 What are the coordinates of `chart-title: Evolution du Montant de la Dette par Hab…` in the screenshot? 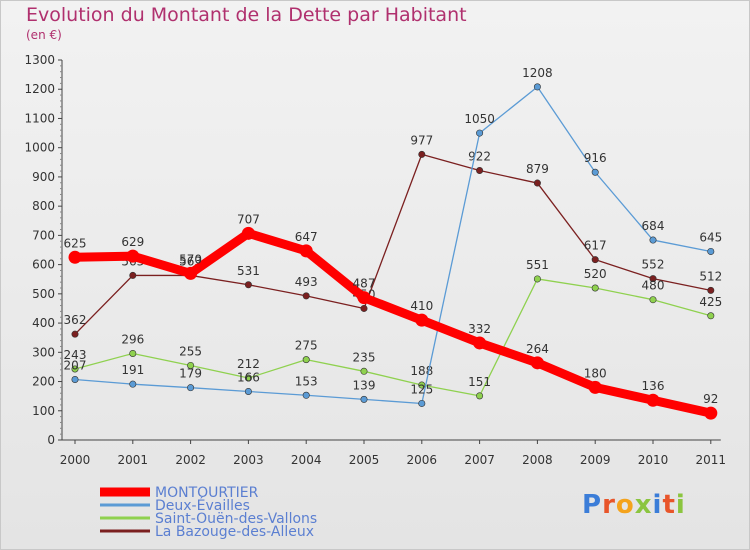 It's located at (246, 15).